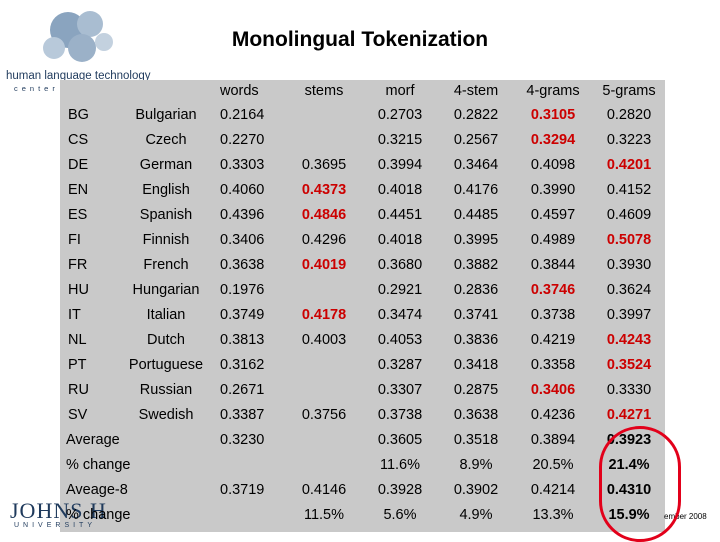  I want to click on summary-words: 0.3230, so click(242, 439).